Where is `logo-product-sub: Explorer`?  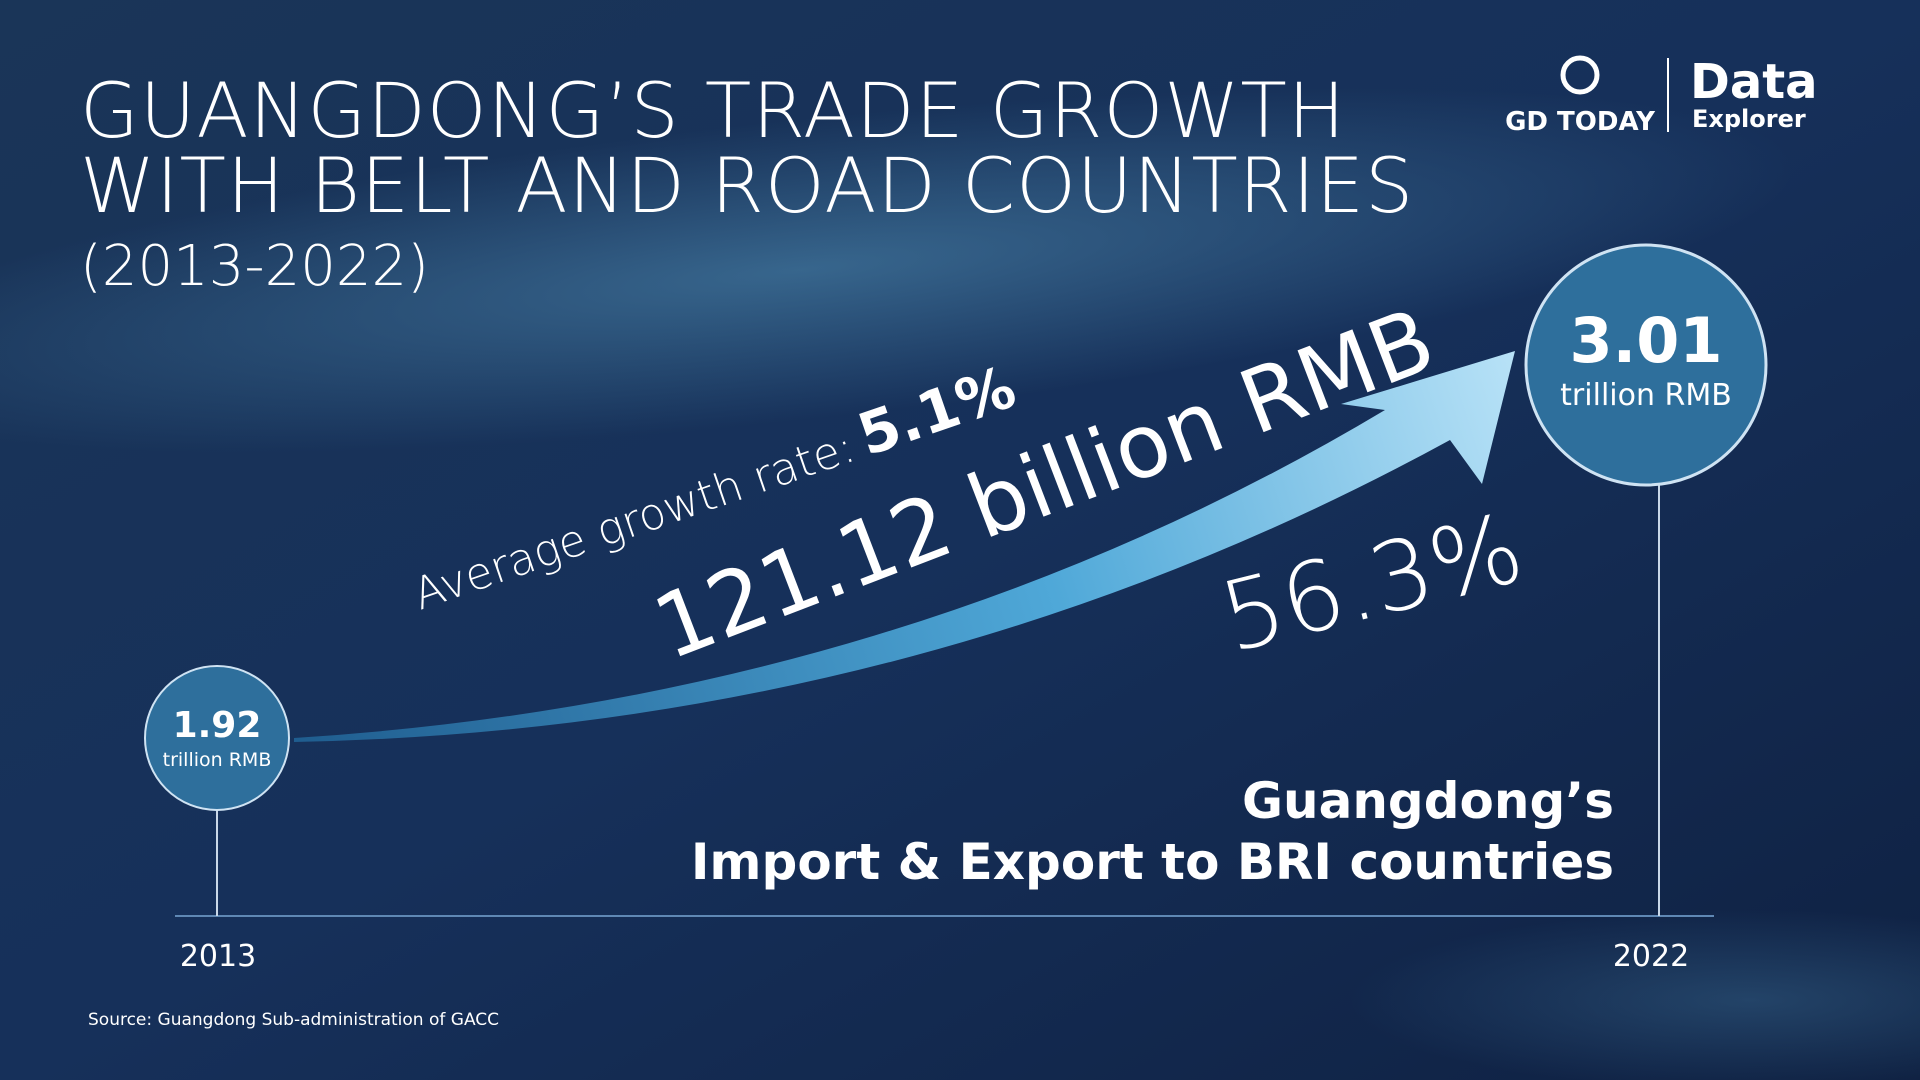 logo-product-sub: Explorer is located at coordinates (1749, 119).